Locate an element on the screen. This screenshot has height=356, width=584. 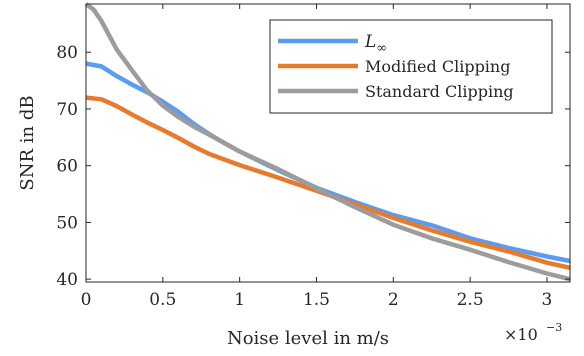
y-tick-label-4: 80 is located at coordinates (67, 53).